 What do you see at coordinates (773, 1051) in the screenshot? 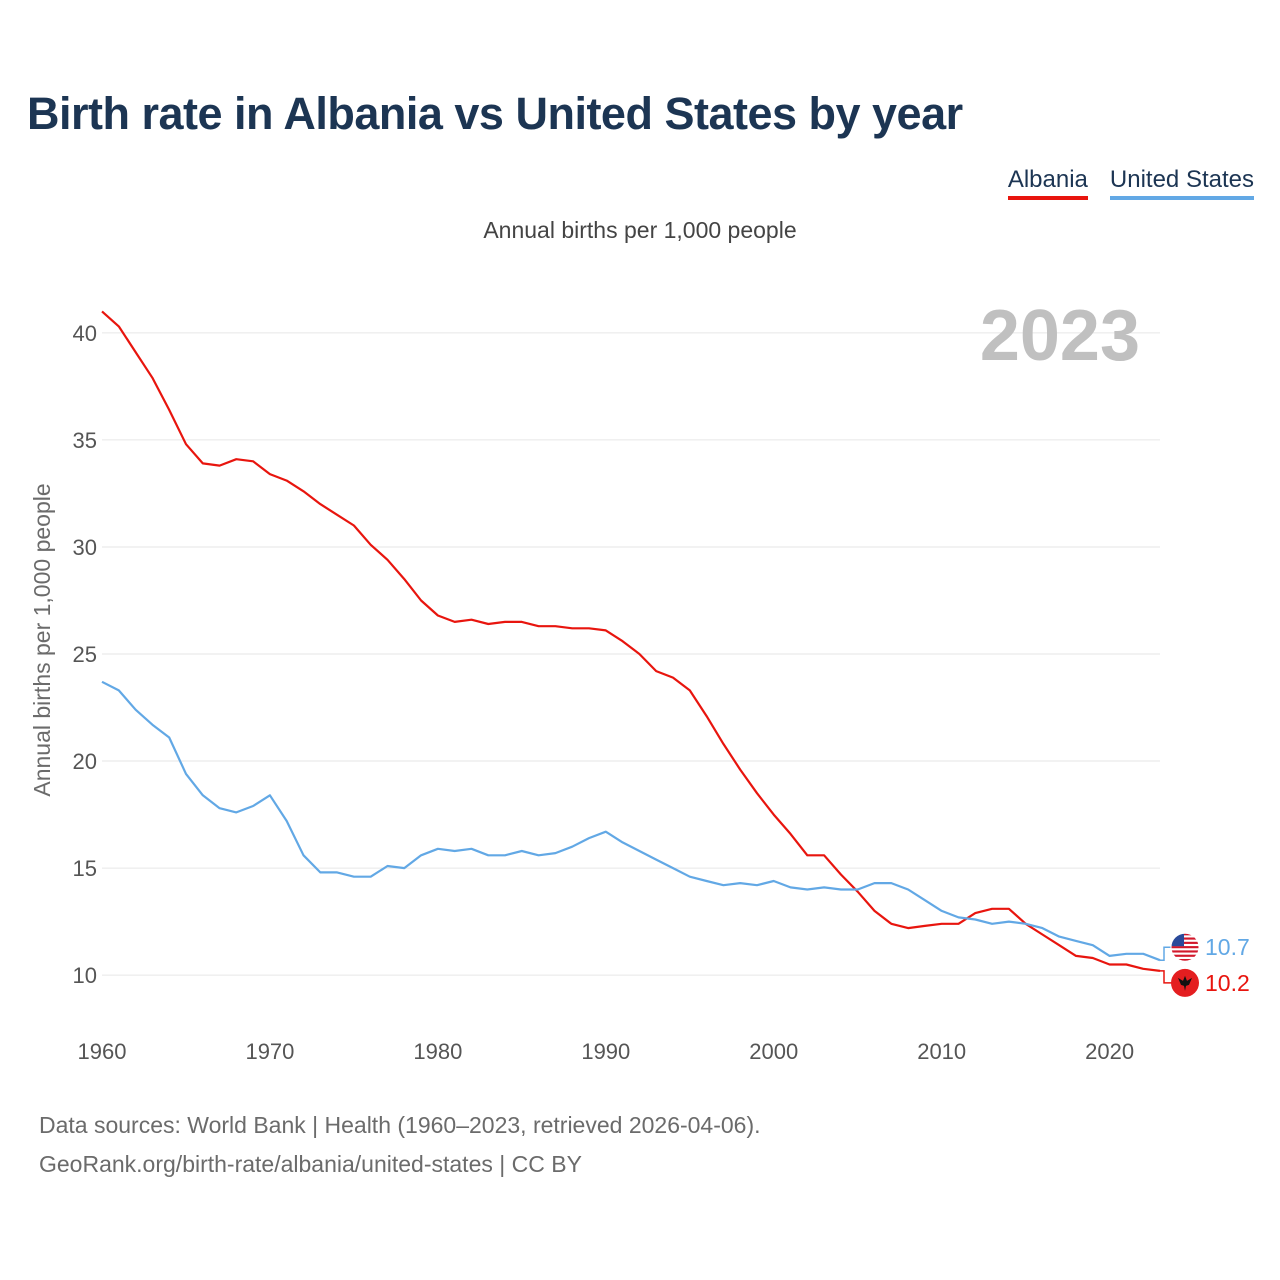
I see `x-tick-label: 2000` at bounding box center [773, 1051].